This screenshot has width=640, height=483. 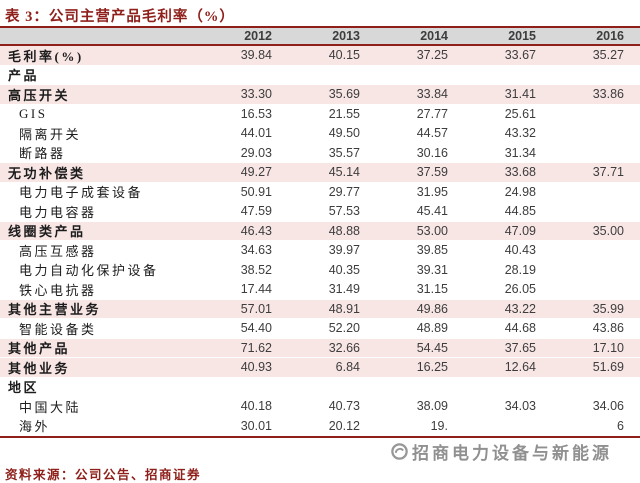 What do you see at coordinates (432, 152) in the screenshot?
I see `cell-value: 30.16` at bounding box center [432, 152].